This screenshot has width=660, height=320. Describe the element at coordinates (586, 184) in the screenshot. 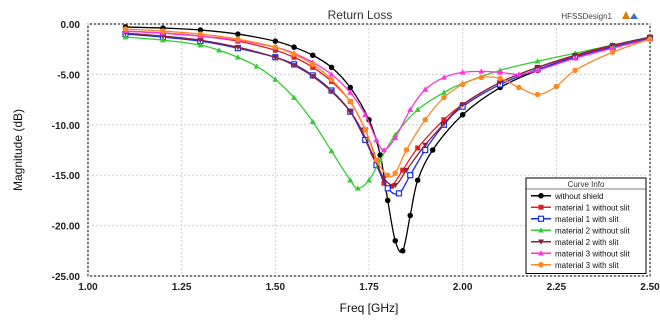

I see `legend-title: Curve Info` at that location.